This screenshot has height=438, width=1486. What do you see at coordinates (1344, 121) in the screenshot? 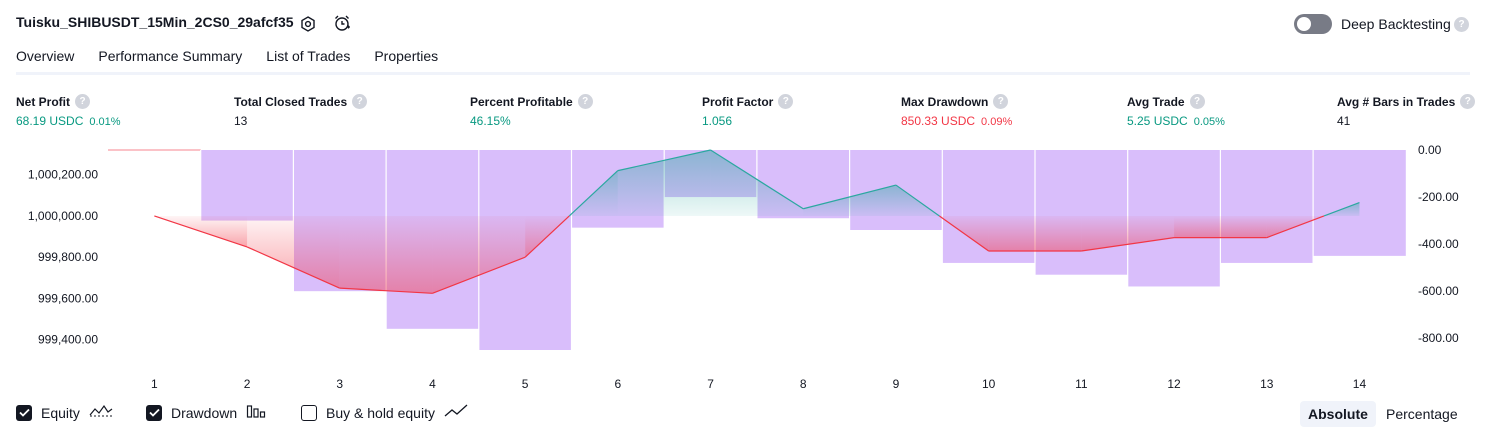
I see `metric-value: 41` at bounding box center [1344, 121].